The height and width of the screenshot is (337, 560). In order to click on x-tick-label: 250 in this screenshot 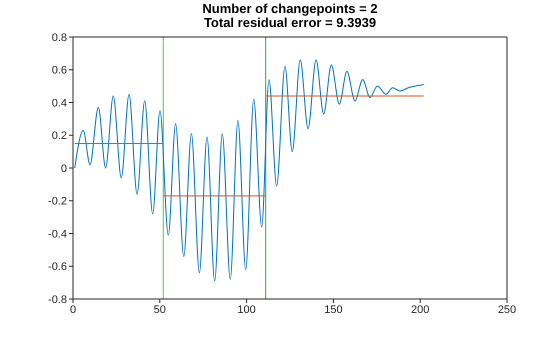, I will do `click(507, 310)`.